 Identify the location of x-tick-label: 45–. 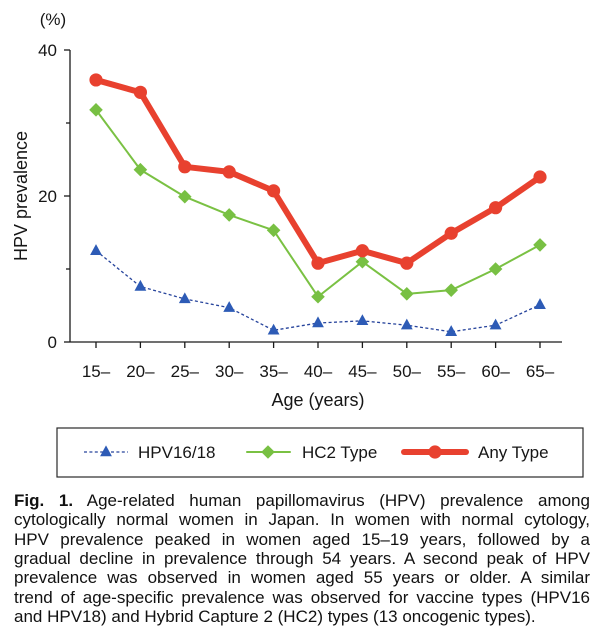
(362, 371).